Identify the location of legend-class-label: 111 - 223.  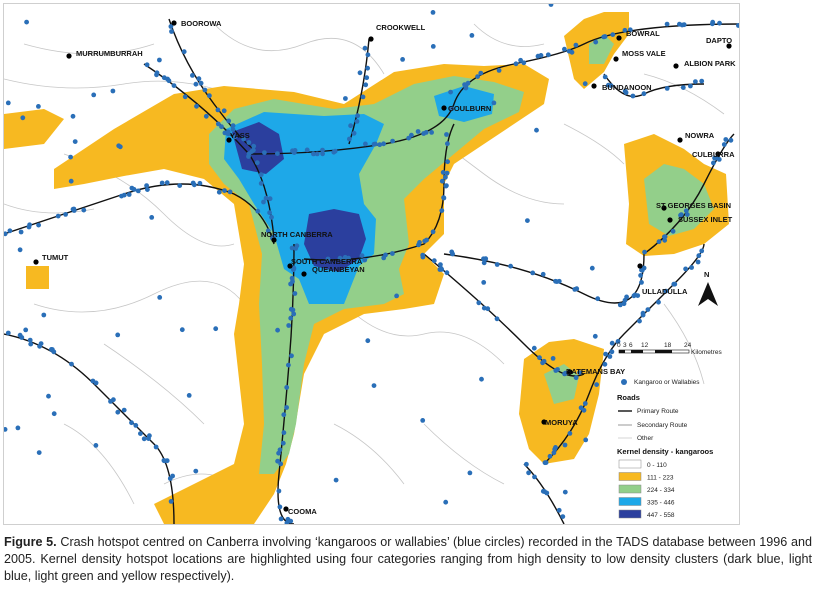
(660, 478).